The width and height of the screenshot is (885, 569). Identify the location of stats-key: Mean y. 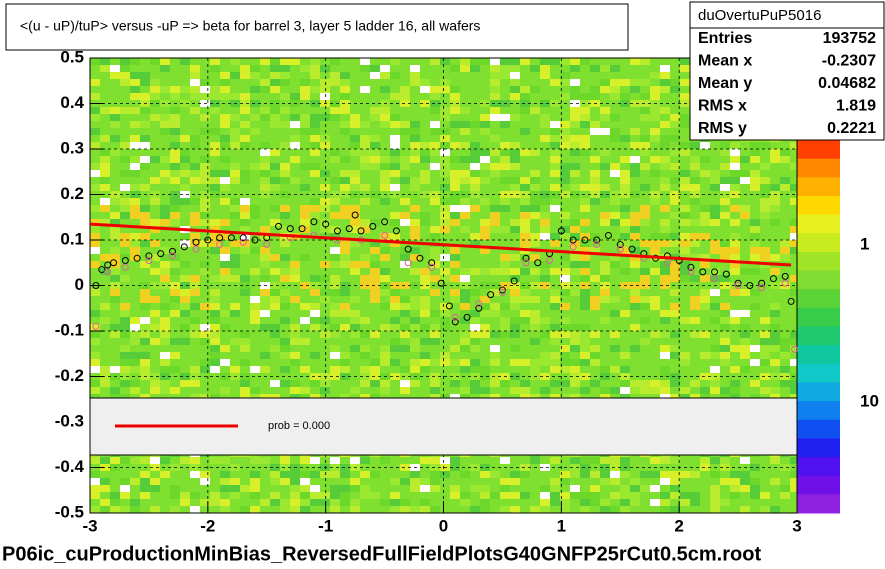
(725, 83).